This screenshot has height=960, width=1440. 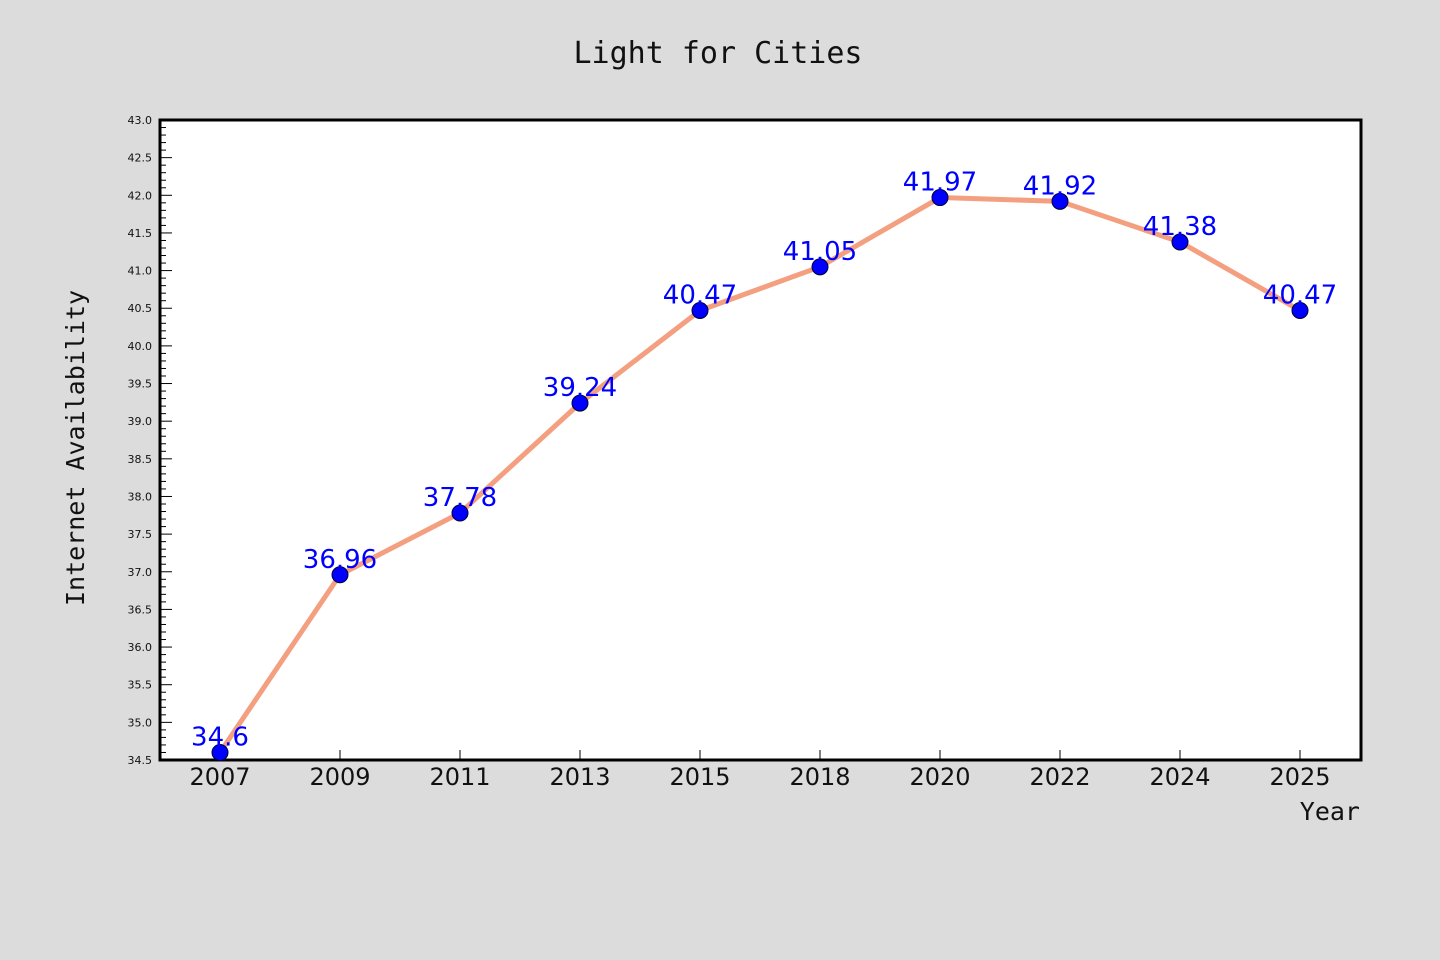 I want to click on x-axis-label: Year, so click(x=1330, y=811).